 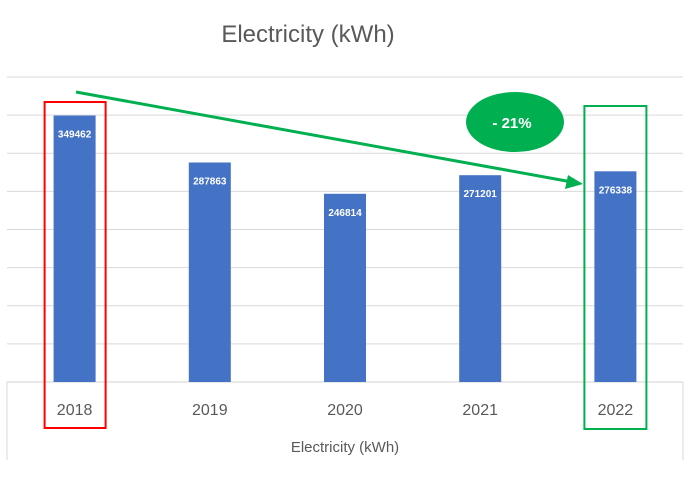 I want to click on change-badge-label: - 21%, so click(x=511, y=123).